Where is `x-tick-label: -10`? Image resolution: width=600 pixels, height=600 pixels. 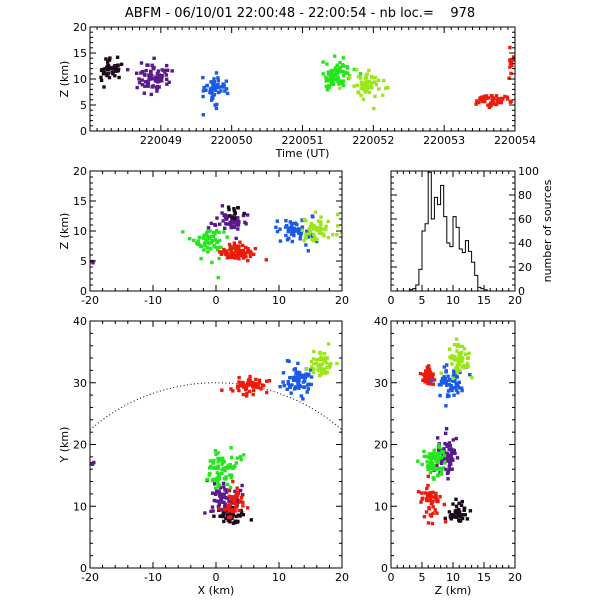
x-tick-label: -10 is located at coordinates (153, 577).